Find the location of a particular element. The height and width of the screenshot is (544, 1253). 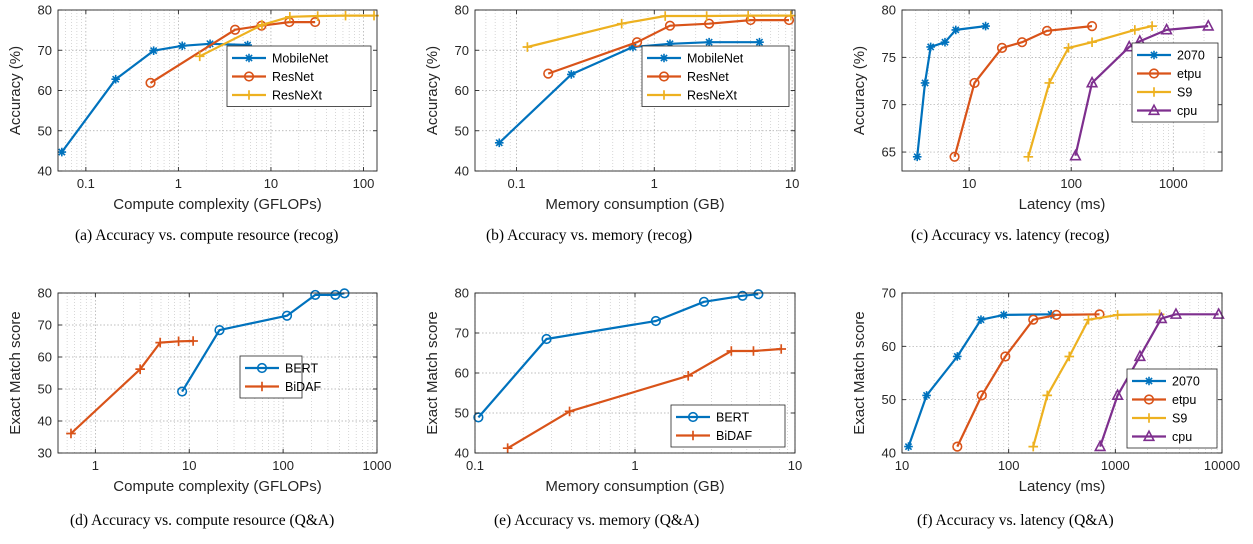

y-tick-label: 75 is located at coordinates (889, 57).